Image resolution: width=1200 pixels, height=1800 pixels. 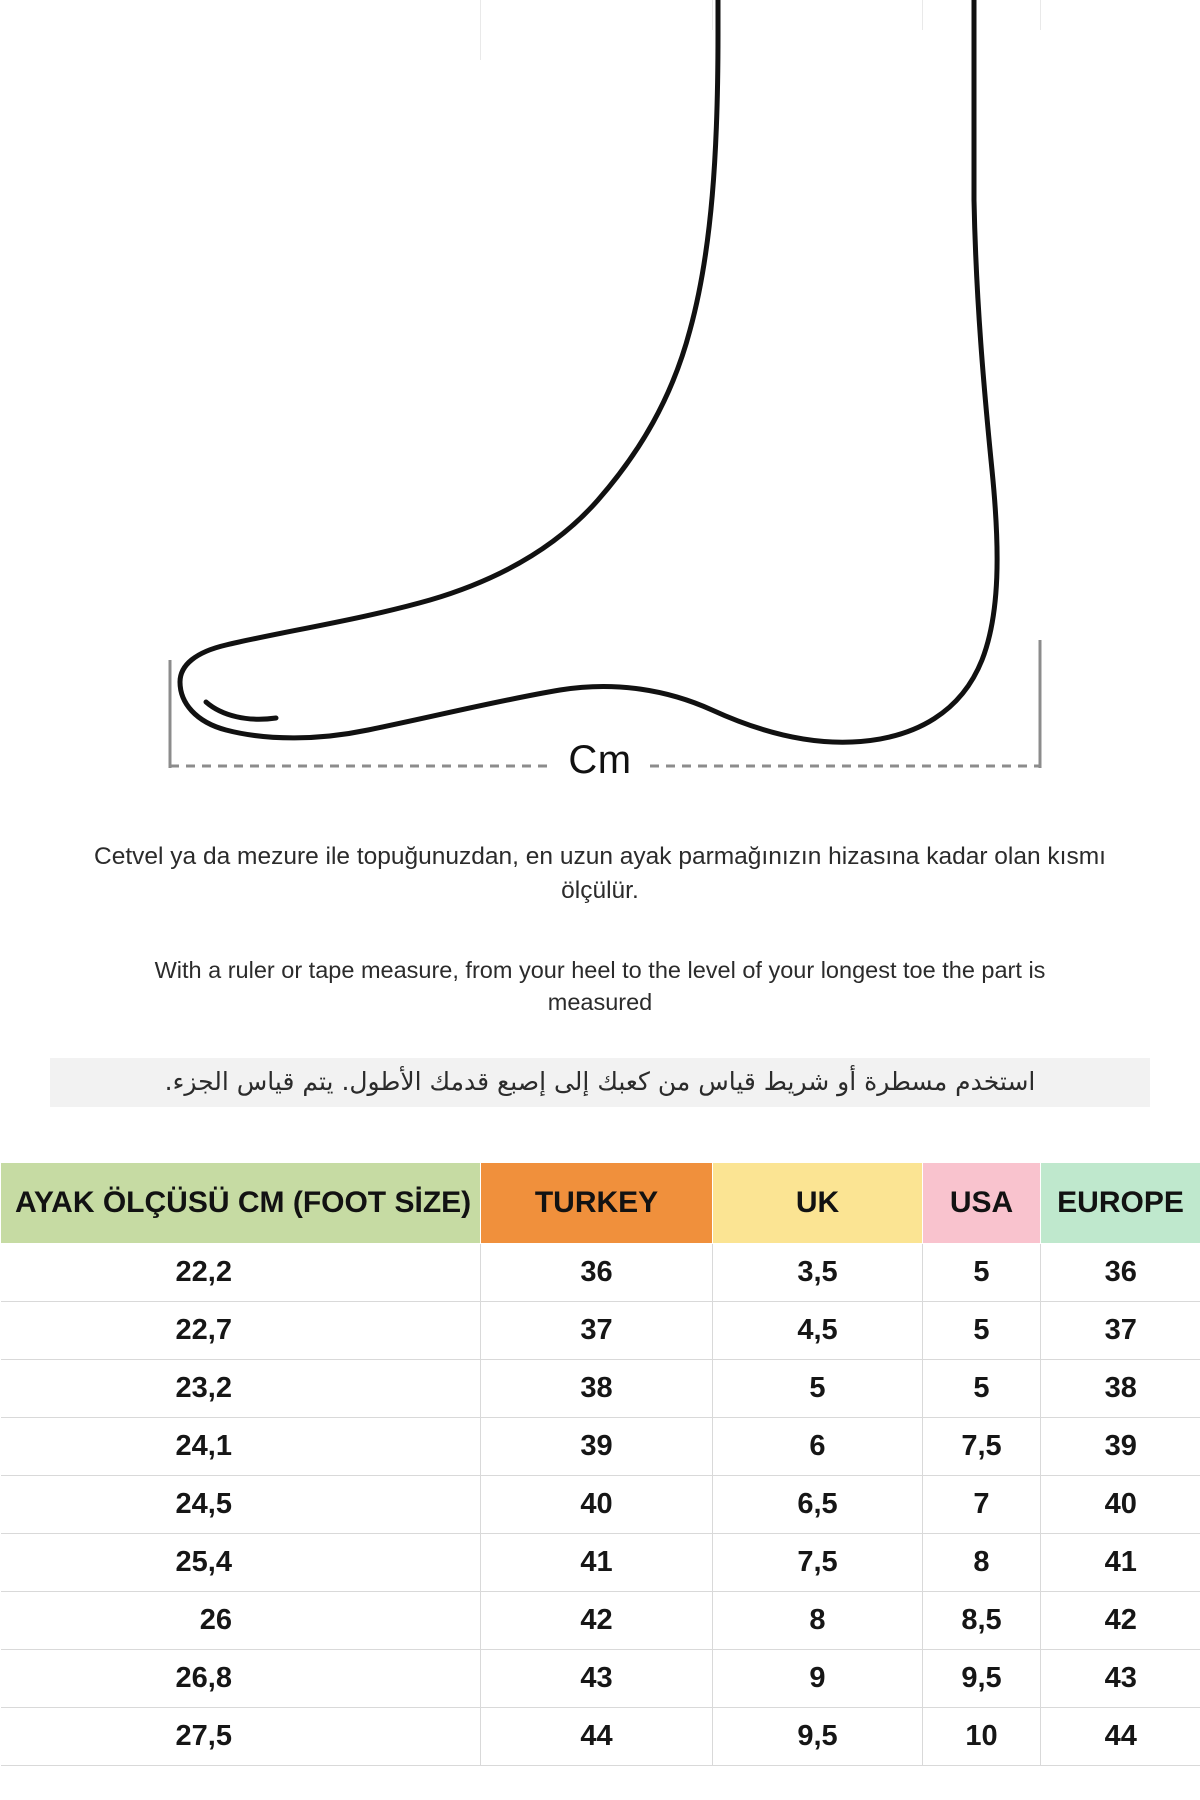 I want to click on cell-uk: 9,5, so click(x=817, y=1736).